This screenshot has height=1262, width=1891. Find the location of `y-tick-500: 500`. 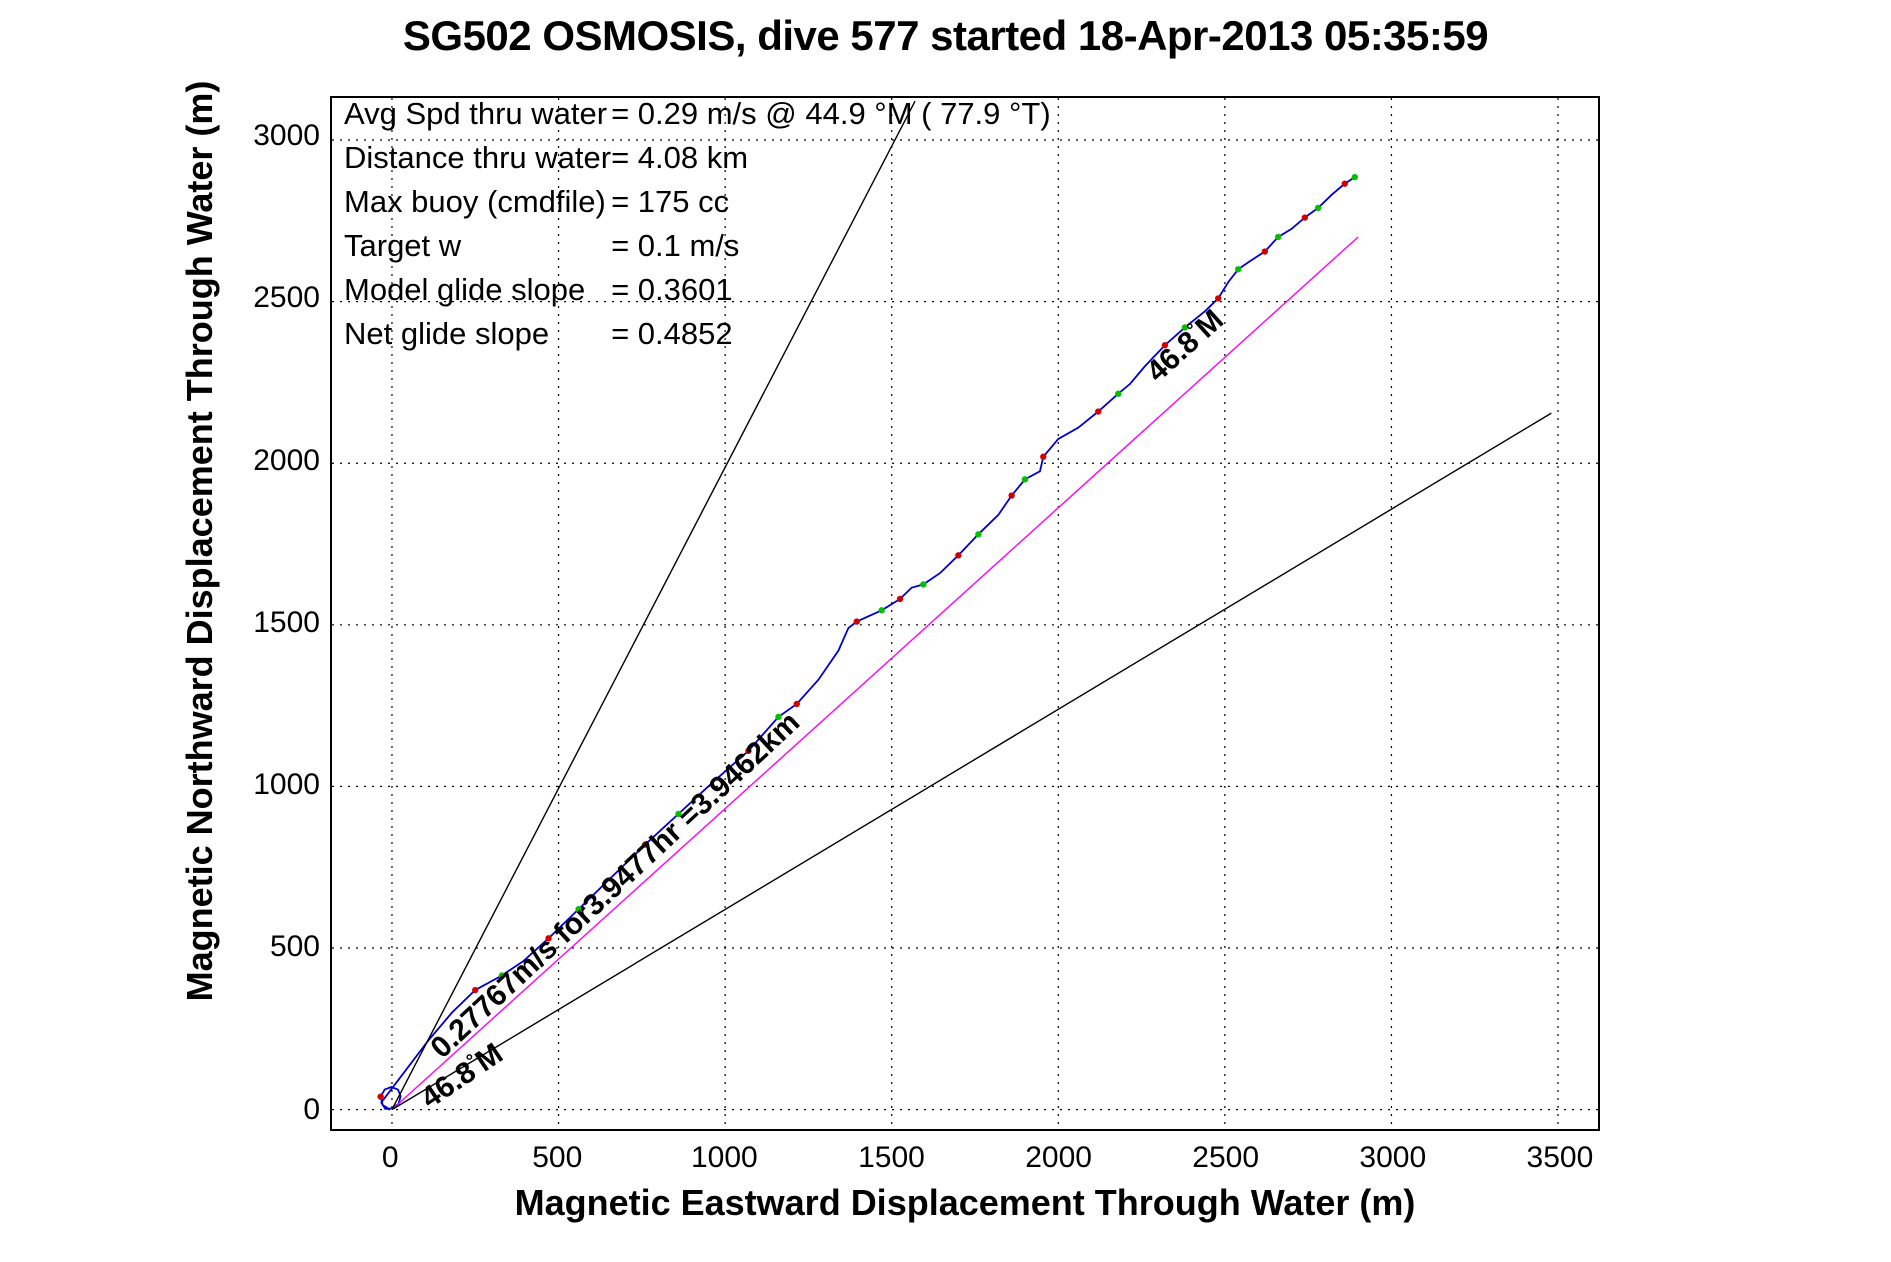

y-tick-500: 500 is located at coordinates (294, 947).